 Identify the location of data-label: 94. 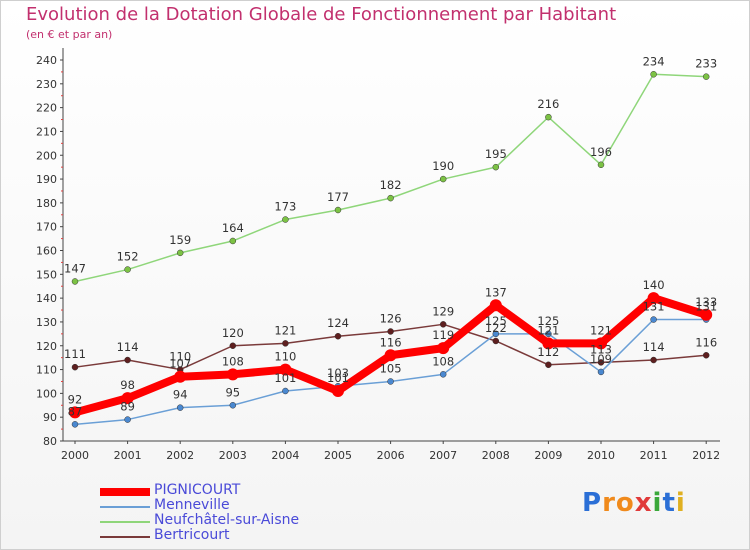
(180, 395).